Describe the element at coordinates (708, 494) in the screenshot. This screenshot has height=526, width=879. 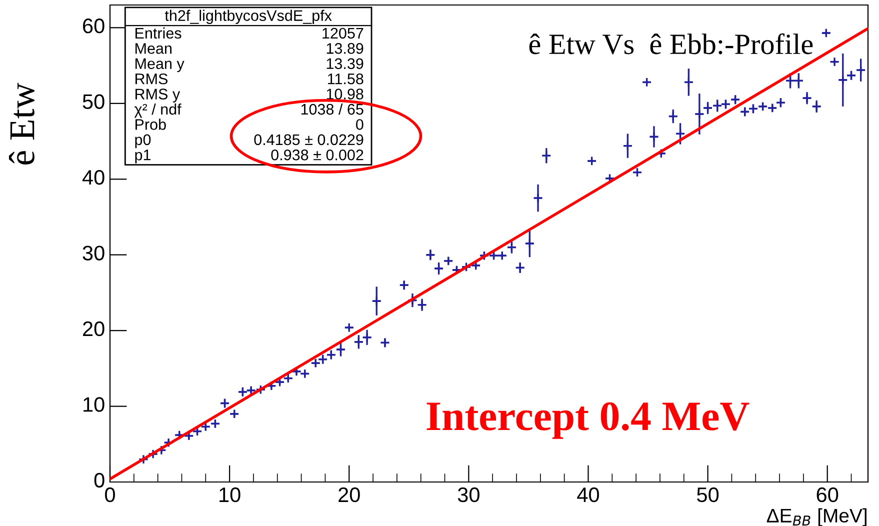
I see `x-tick-label: 50` at that location.